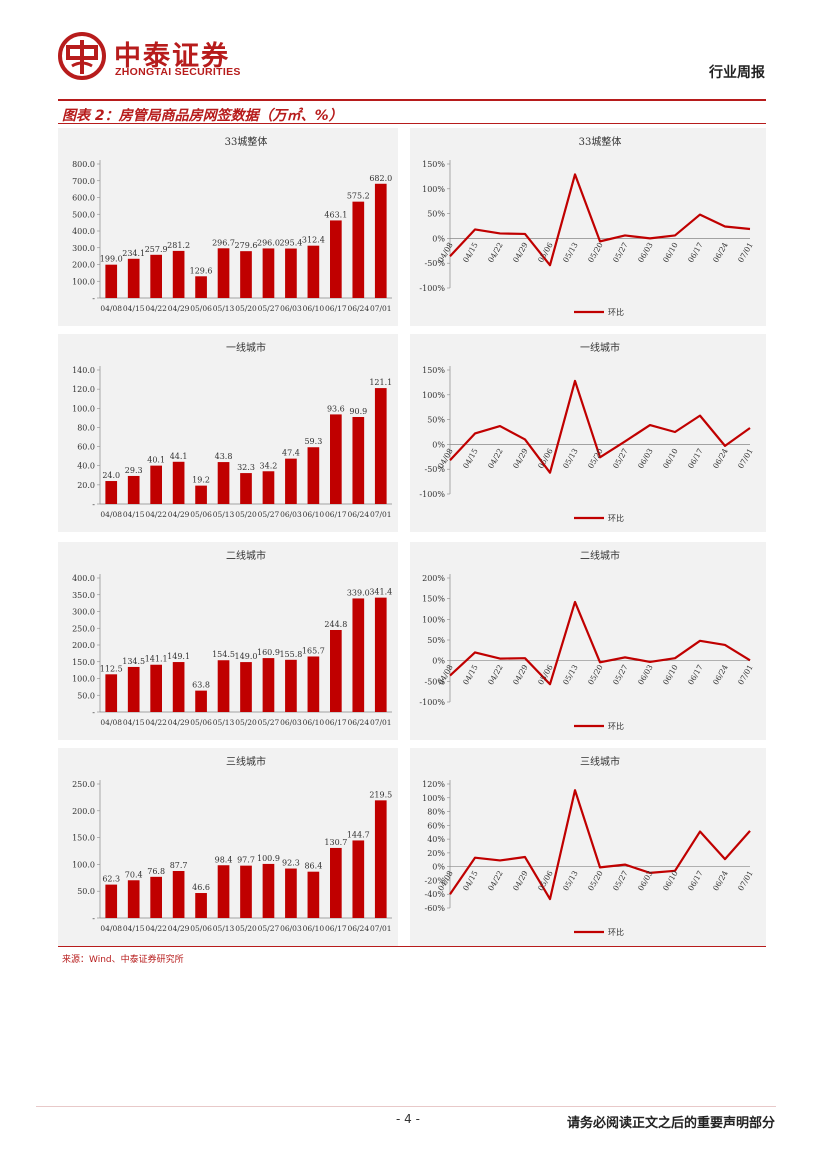 The height and width of the screenshot is (1169, 827). Describe the element at coordinates (201, 270) in the screenshot. I see `bar-value-label: 129.6` at that location.